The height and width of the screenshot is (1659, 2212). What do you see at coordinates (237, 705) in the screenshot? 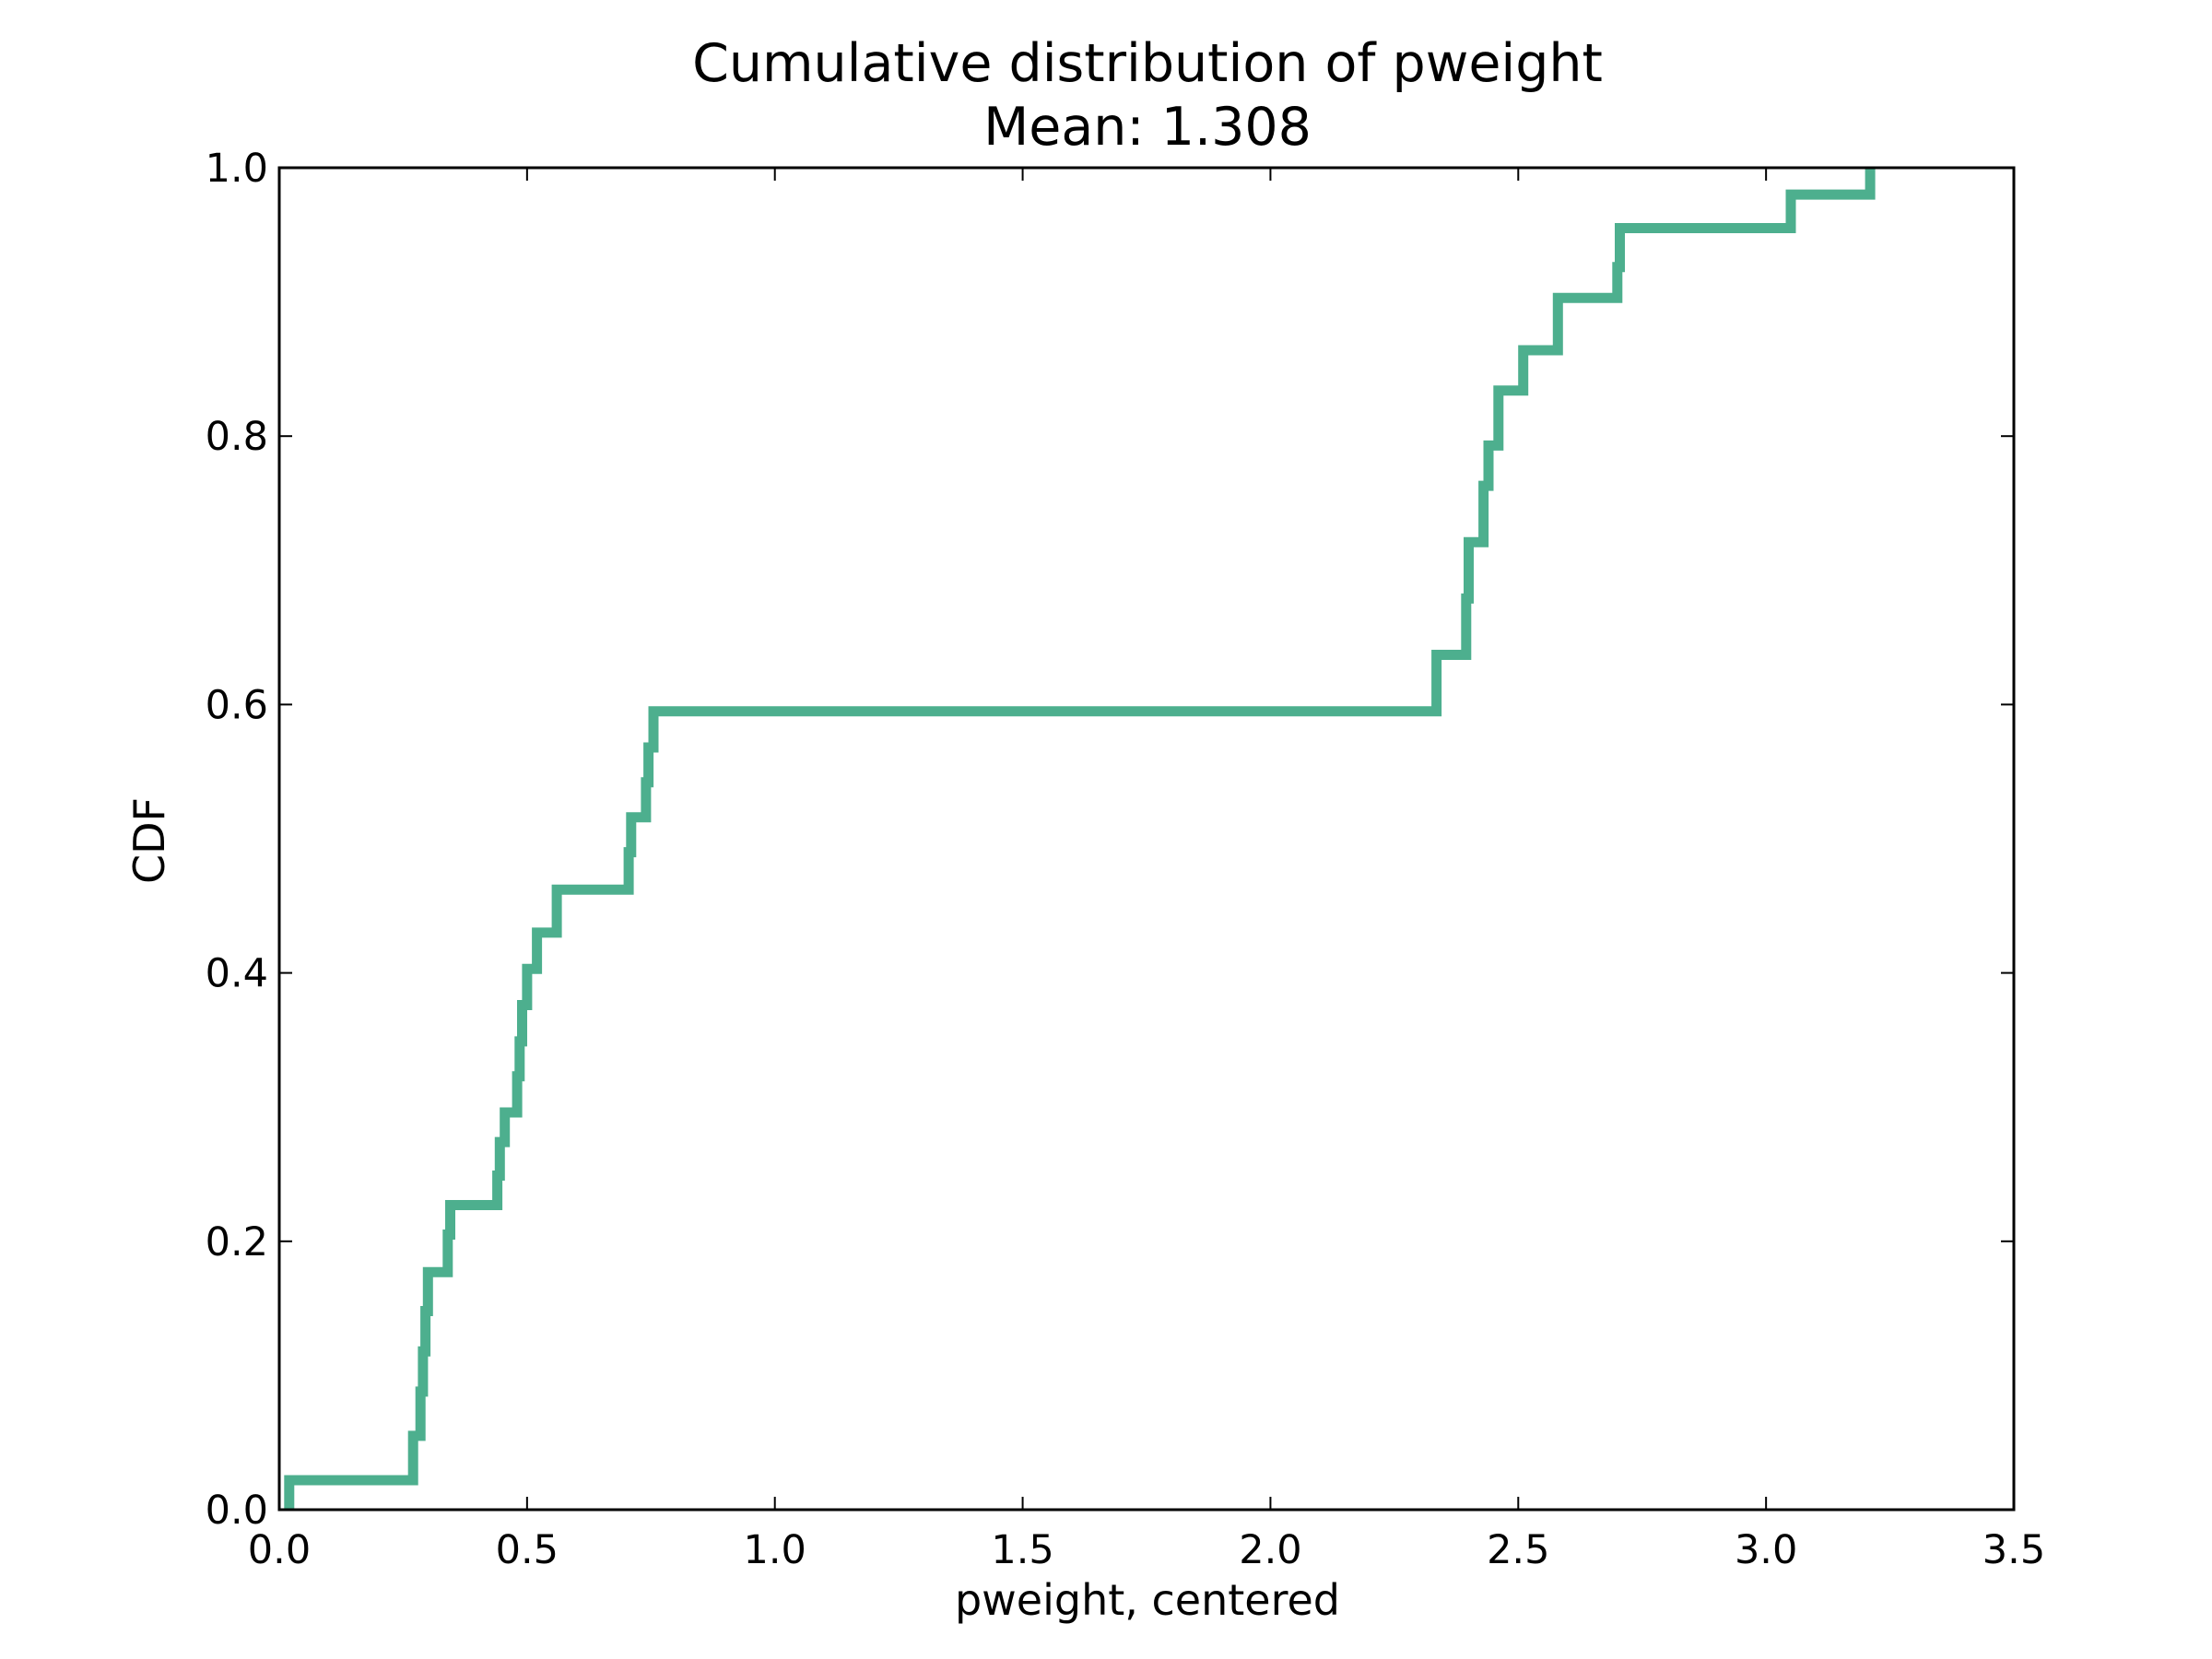
I see `y-tick-label: 0.6` at bounding box center [237, 705].